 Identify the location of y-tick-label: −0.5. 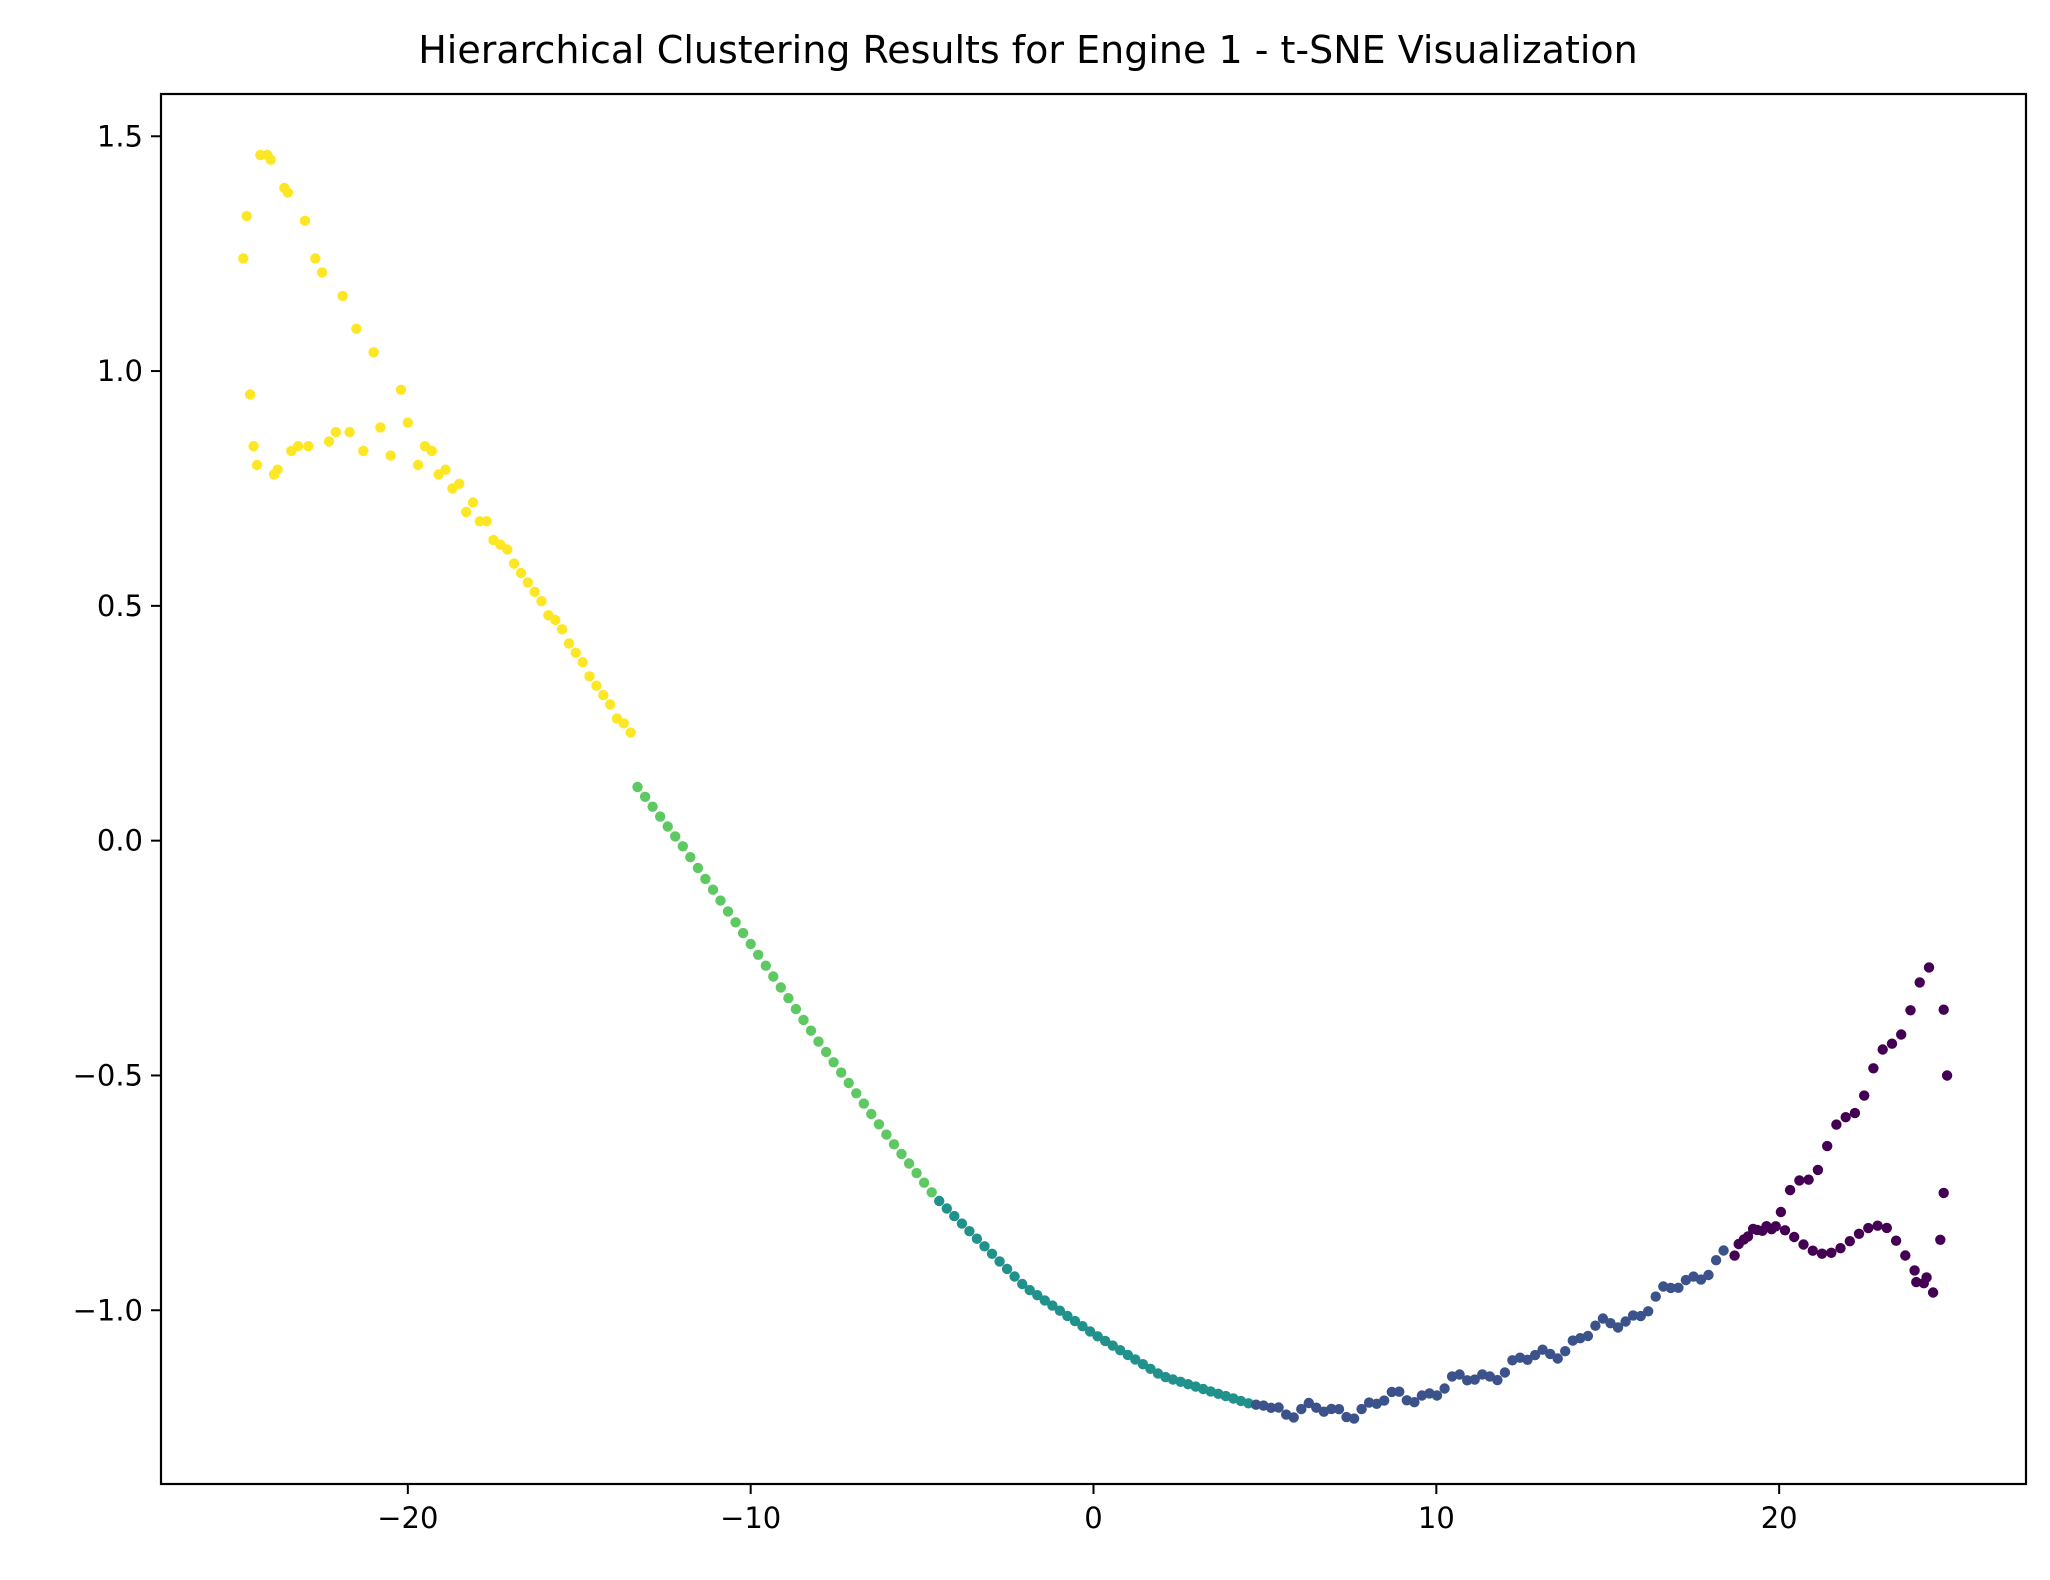
(108, 1075).